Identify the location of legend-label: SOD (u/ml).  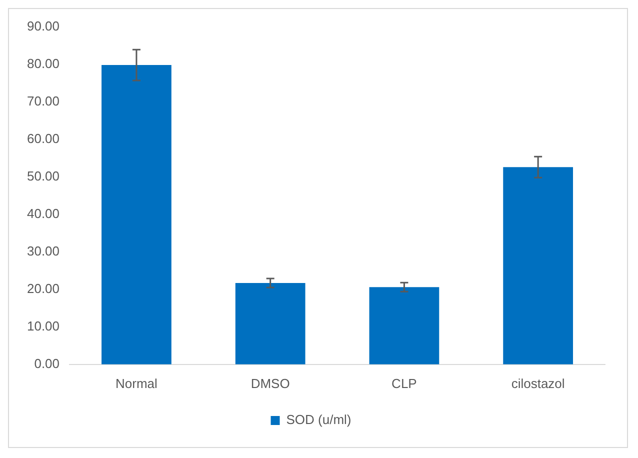
(319, 420).